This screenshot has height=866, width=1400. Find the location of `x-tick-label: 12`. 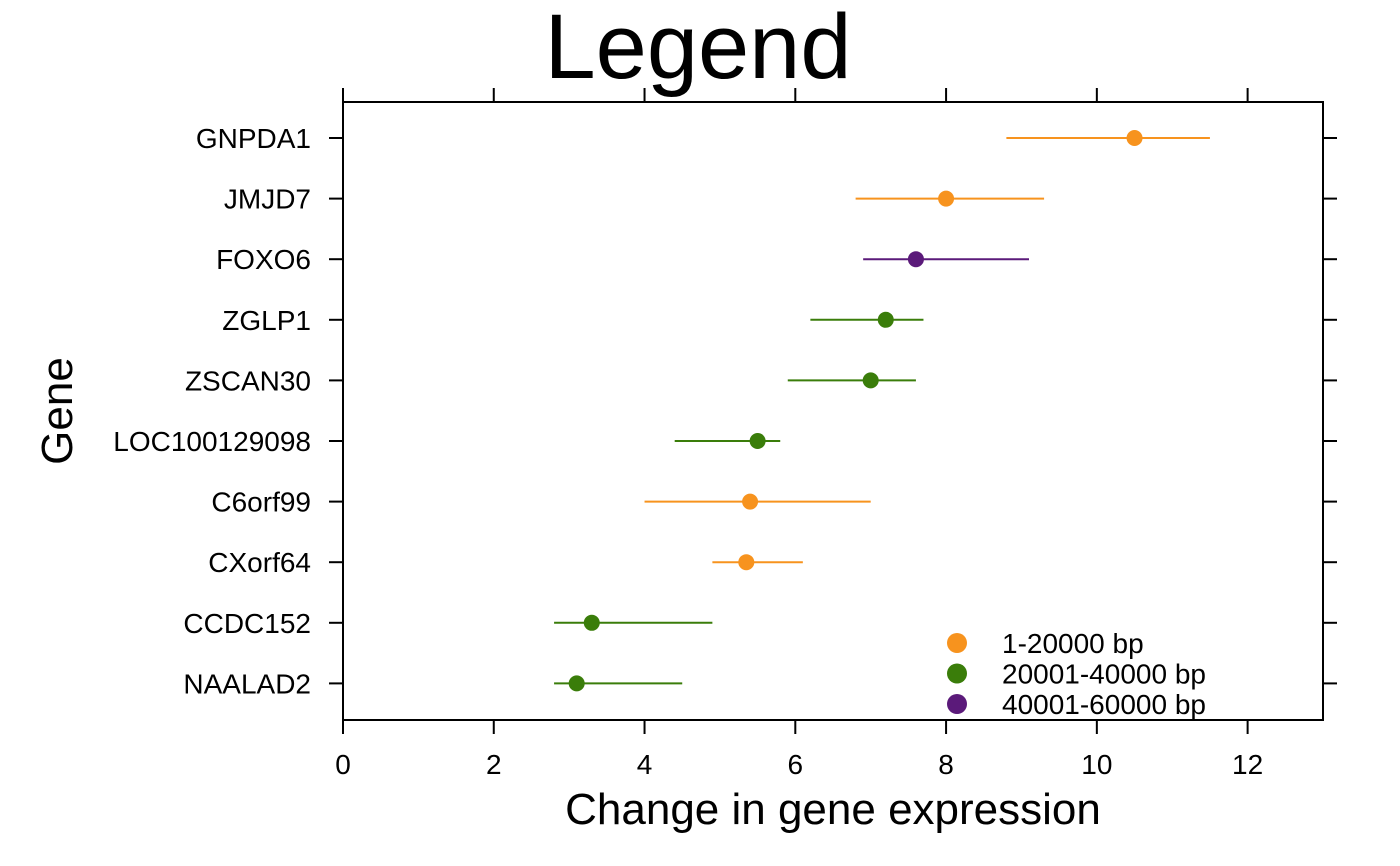

x-tick-label: 12 is located at coordinates (1247, 764).